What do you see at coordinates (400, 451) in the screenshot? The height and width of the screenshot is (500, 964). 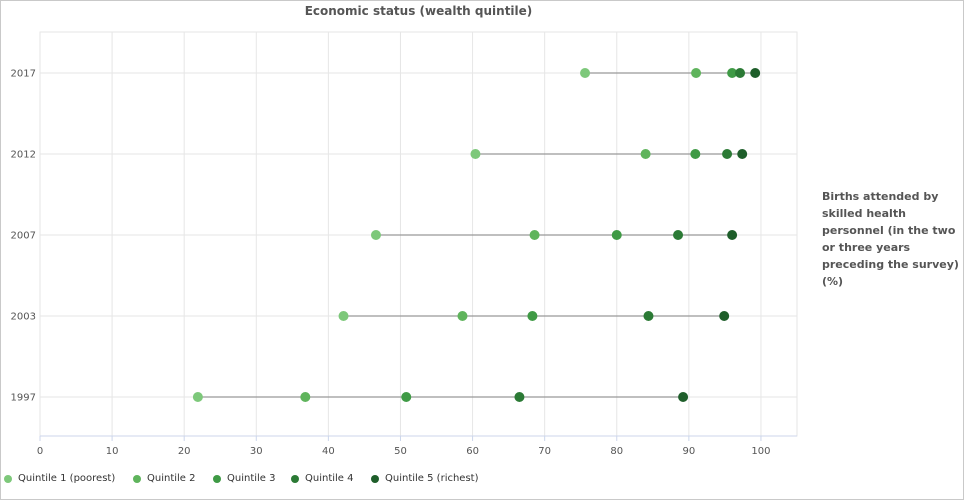 I see `x-tick-label: 50` at bounding box center [400, 451].